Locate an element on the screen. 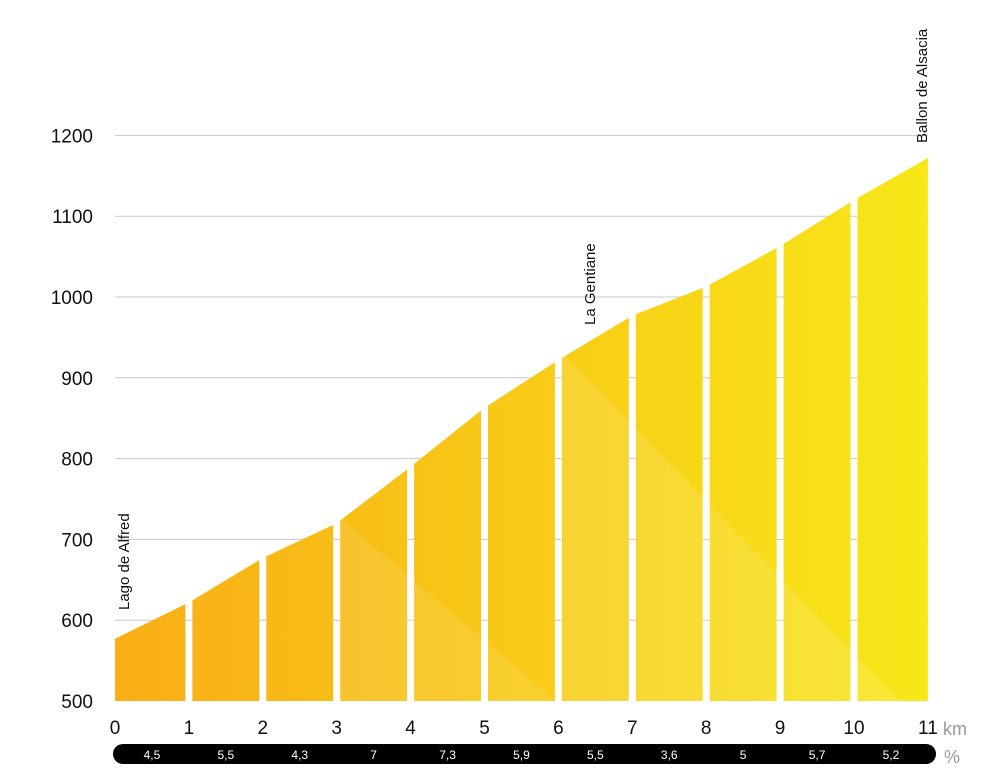  gradient-label-km-2: 4,3 is located at coordinates (299, 755).